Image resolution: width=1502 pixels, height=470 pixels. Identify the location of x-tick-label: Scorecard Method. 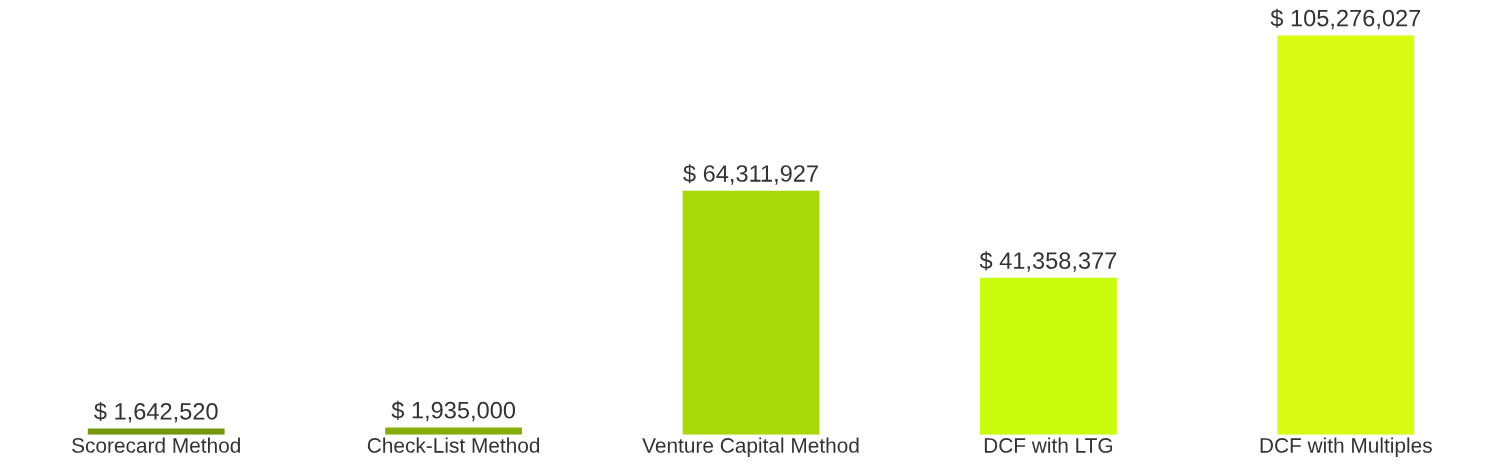
(156, 445).